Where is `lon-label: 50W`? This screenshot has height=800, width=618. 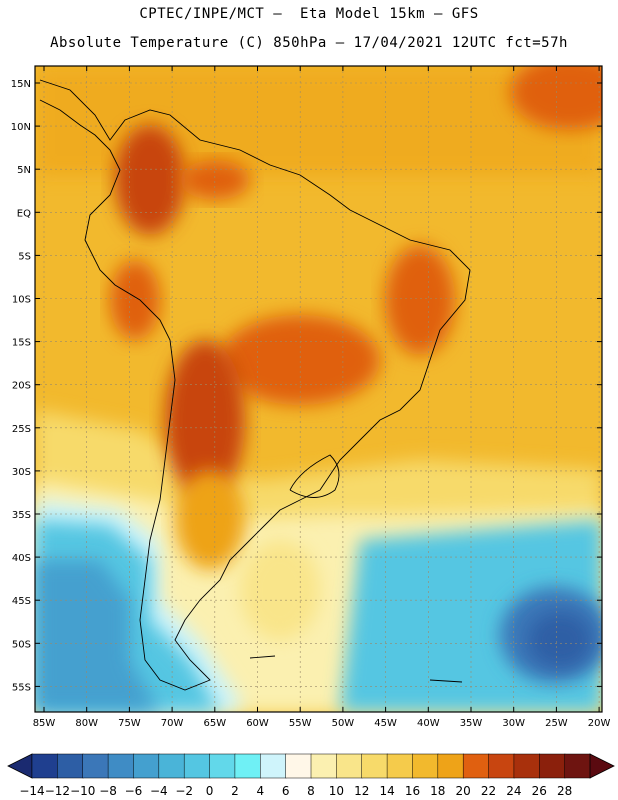
lon-label: 50W is located at coordinates (343, 723).